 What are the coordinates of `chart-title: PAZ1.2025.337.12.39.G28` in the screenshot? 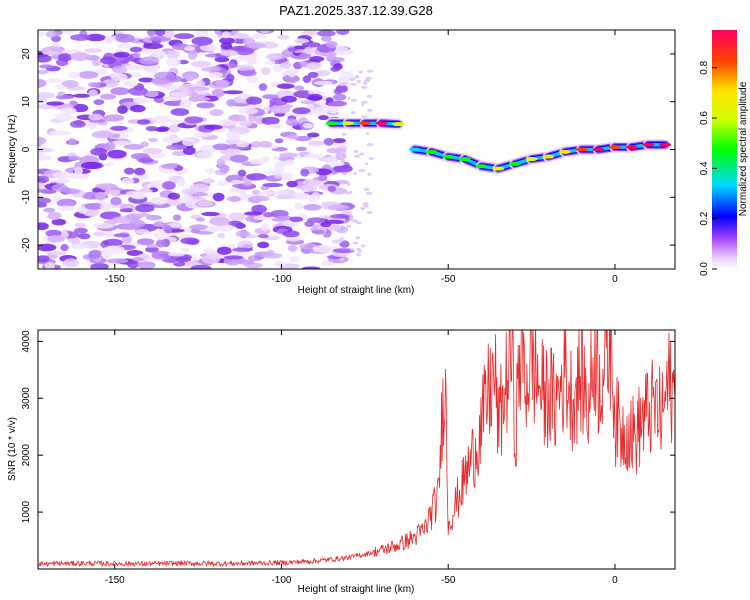 It's located at (356, 10).